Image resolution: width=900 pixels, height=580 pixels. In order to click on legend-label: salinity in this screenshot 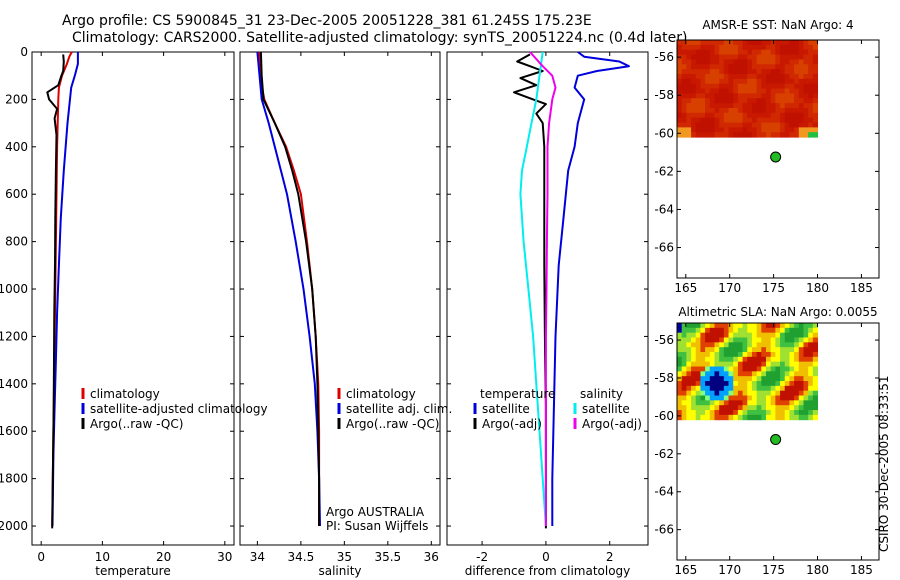, I will do `click(601, 394)`.